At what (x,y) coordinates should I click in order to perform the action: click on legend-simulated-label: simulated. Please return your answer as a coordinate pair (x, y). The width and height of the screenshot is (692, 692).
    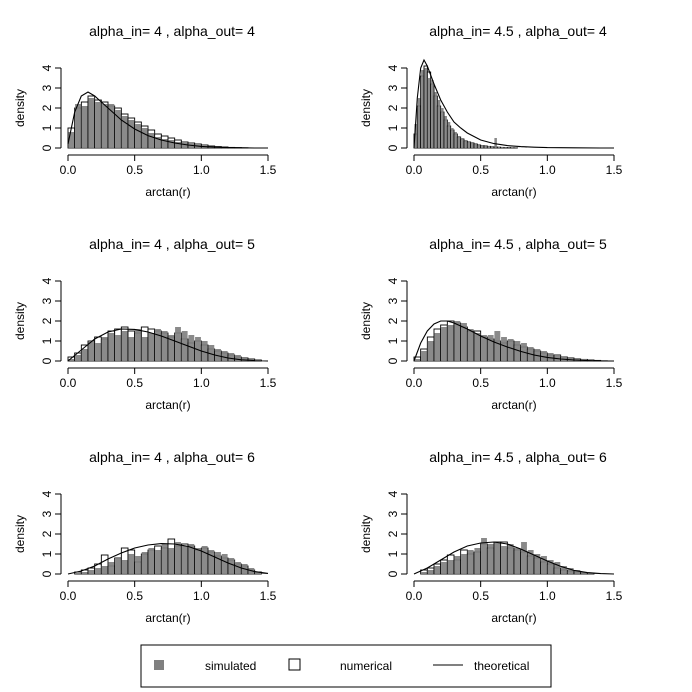
    Looking at the image, I should click on (230, 666).